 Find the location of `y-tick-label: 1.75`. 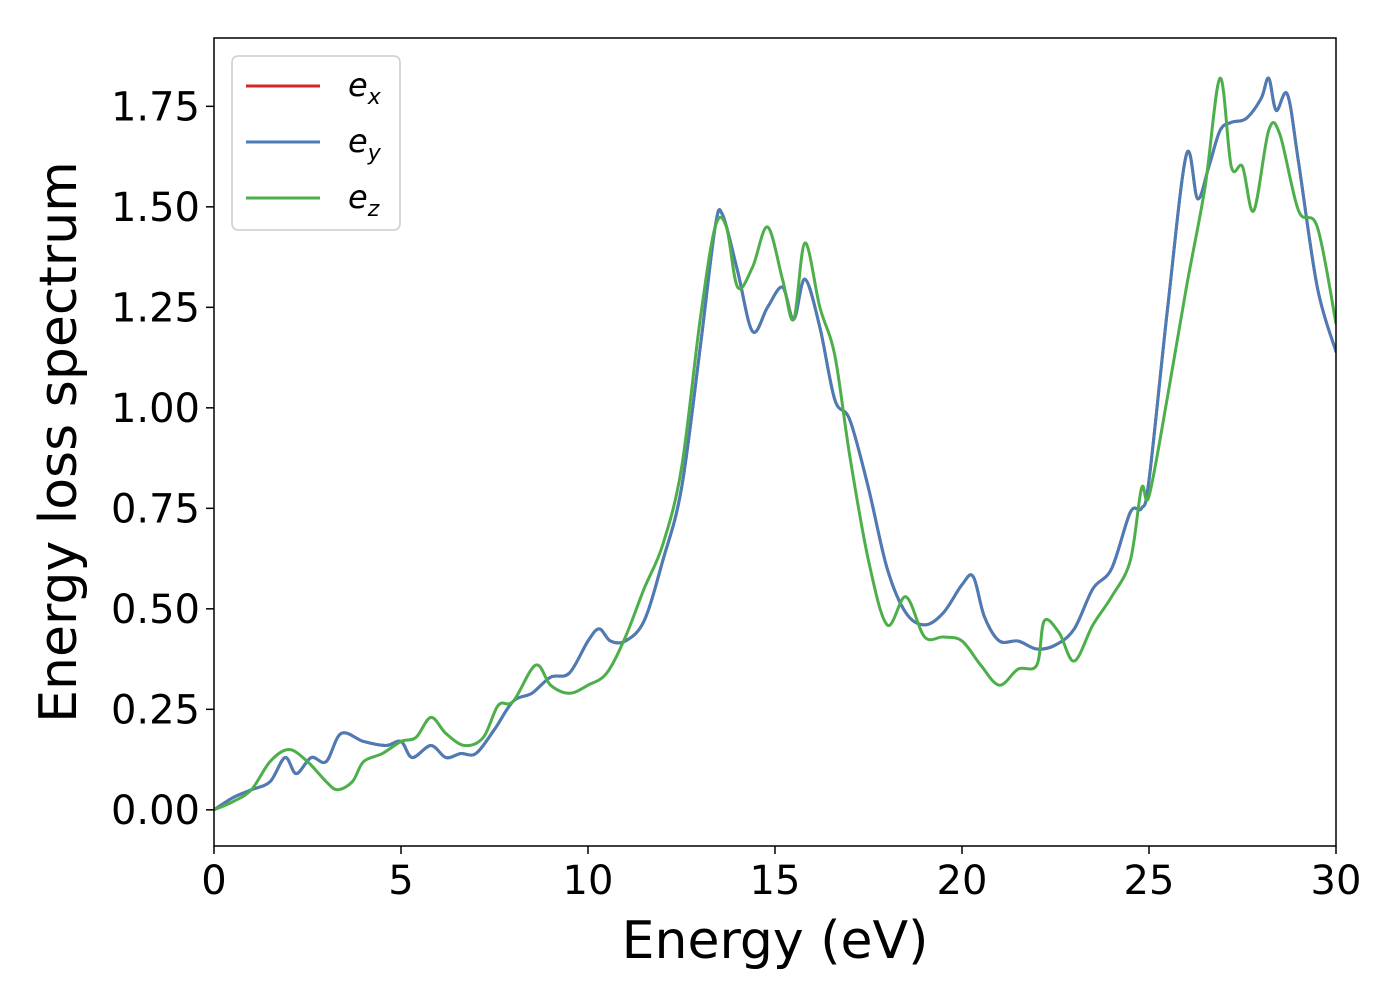

y-tick-label: 1.75 is located at coordinates (155, 107).